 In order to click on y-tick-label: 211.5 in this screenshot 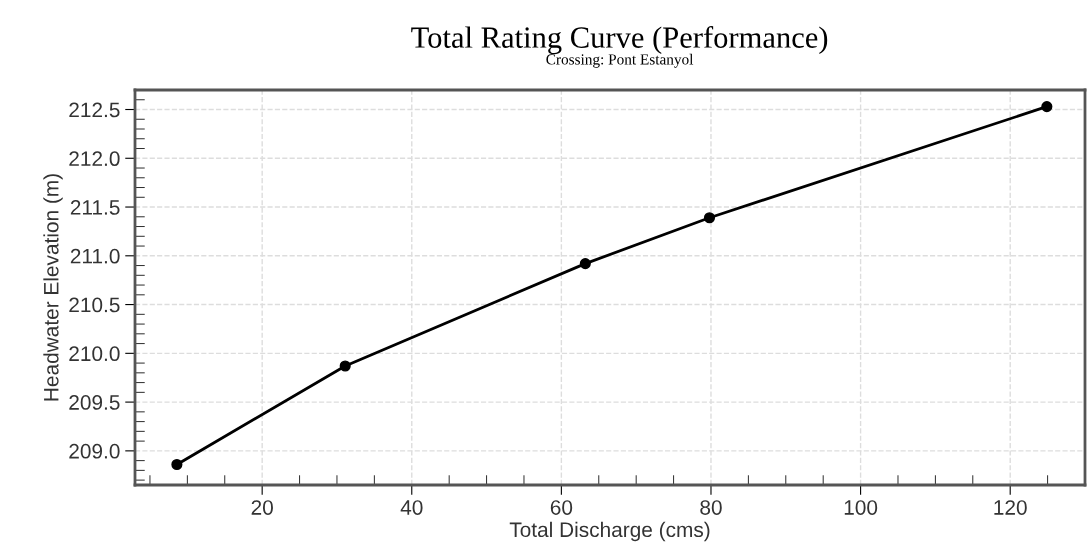, I will do `click(95, 207)`.